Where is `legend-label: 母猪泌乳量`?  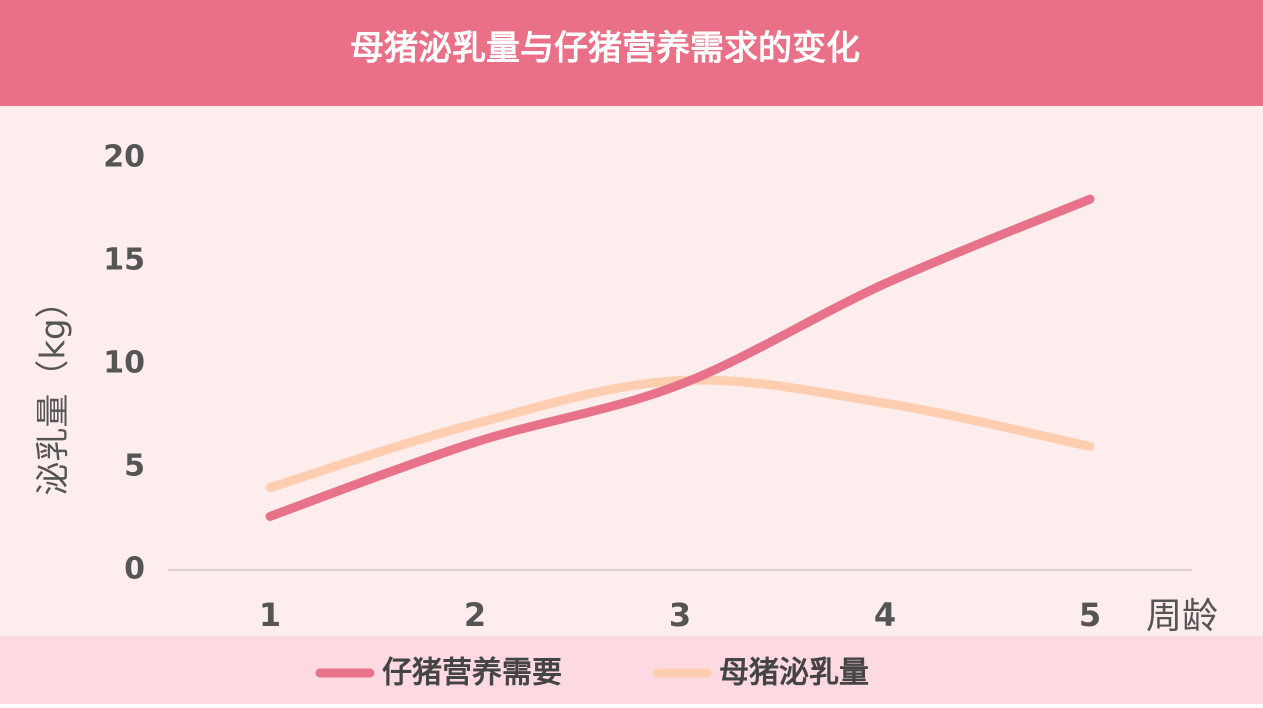
legend-label: 母猪泌乳量 is located at coordinates (794, 673).